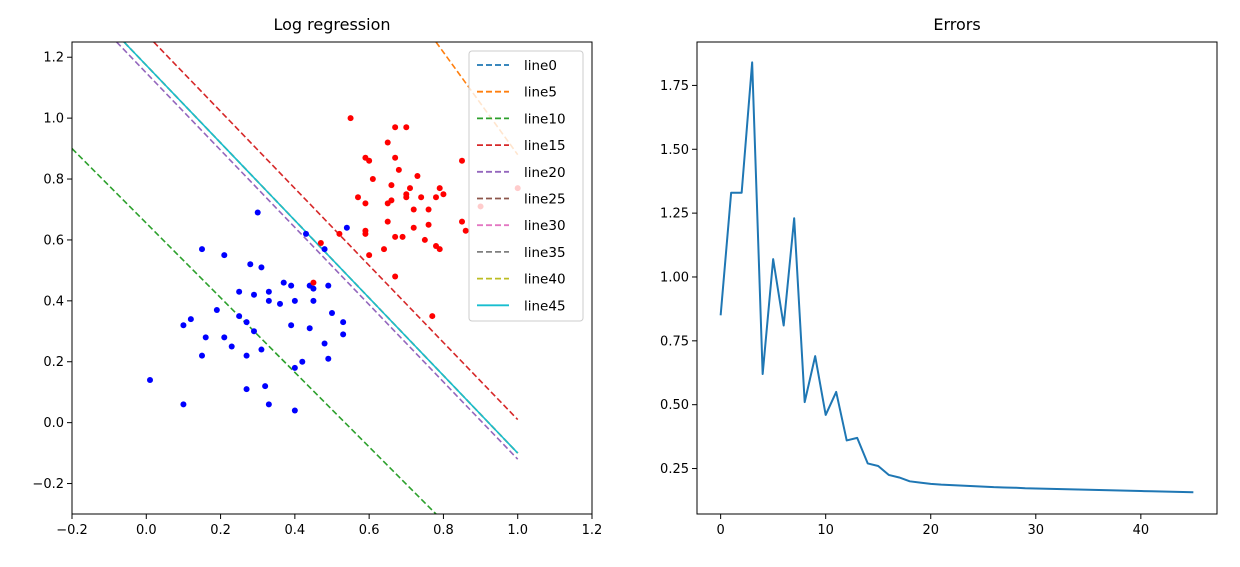 The image size is (1240, 567). What do you see at coordinates (220, 530) in the screenshot?
I see `x-tick-label: 0.2` at bounding box center [220, 530].